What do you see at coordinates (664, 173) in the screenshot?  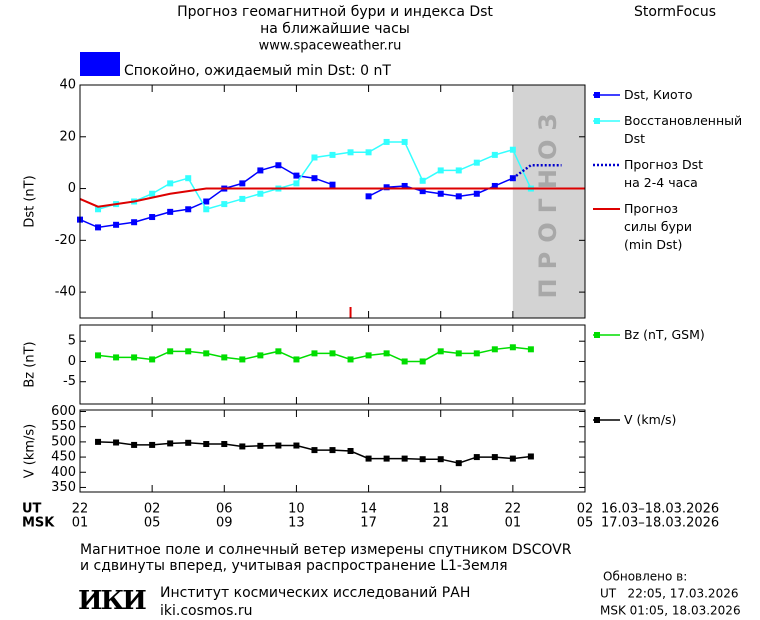 I see `legend-label: Прогноз Dst на 2-4 часа` at bounding box center [664, 173].